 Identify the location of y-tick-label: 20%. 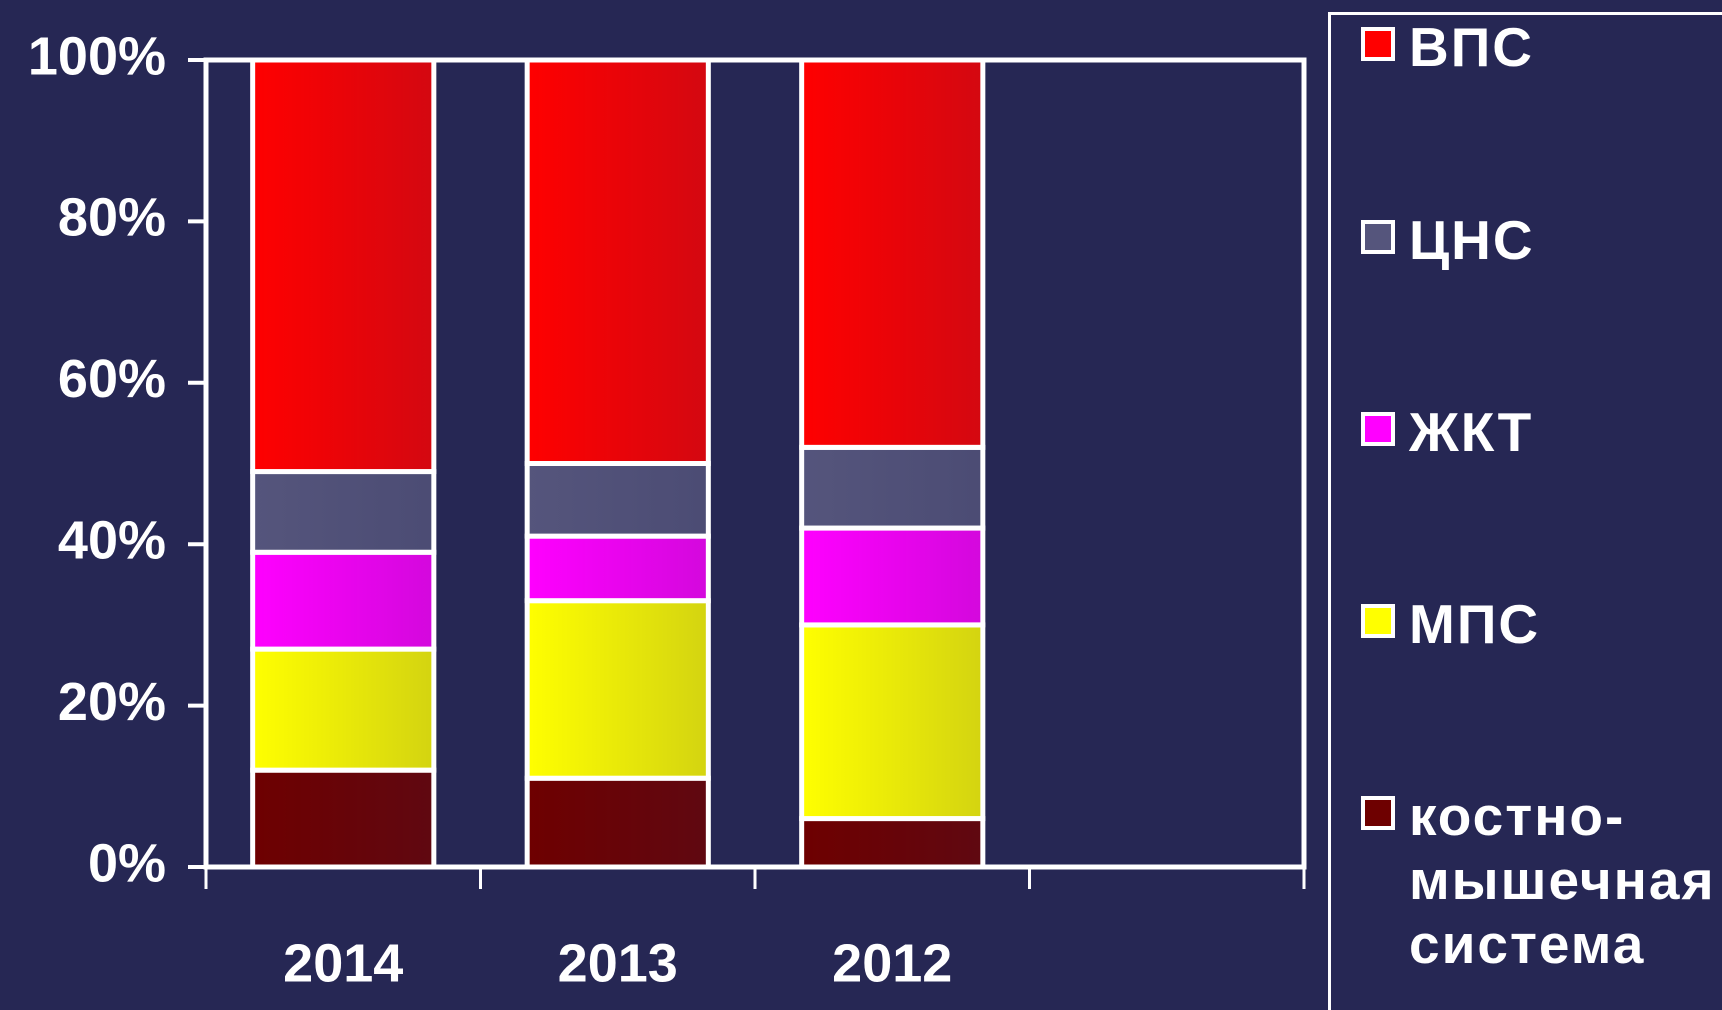
(112, 702).